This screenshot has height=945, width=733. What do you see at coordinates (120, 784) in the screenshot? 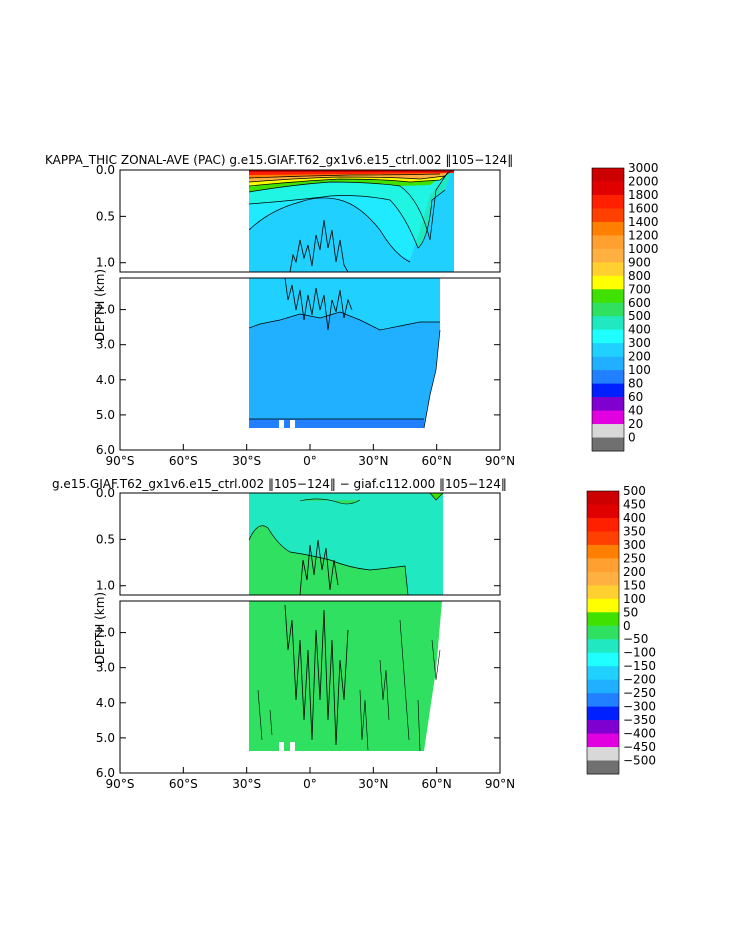
I see `x-tick-label: 90°S` at bounding box center [120, 784].